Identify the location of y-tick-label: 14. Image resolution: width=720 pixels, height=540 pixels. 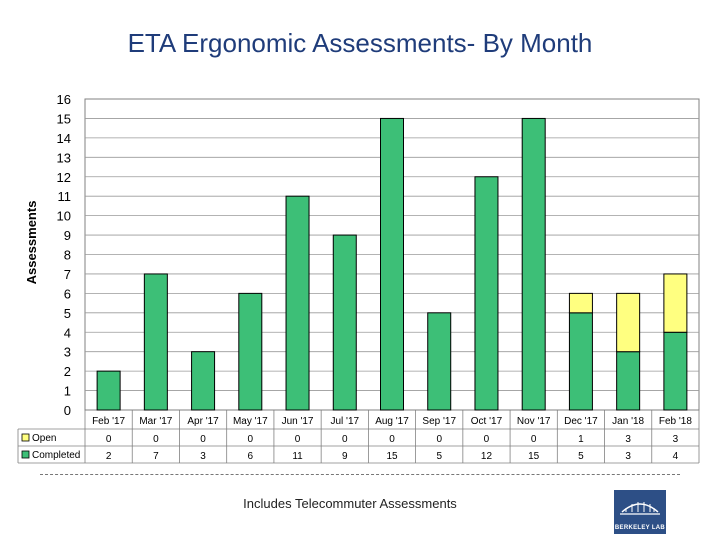
(64, 138).